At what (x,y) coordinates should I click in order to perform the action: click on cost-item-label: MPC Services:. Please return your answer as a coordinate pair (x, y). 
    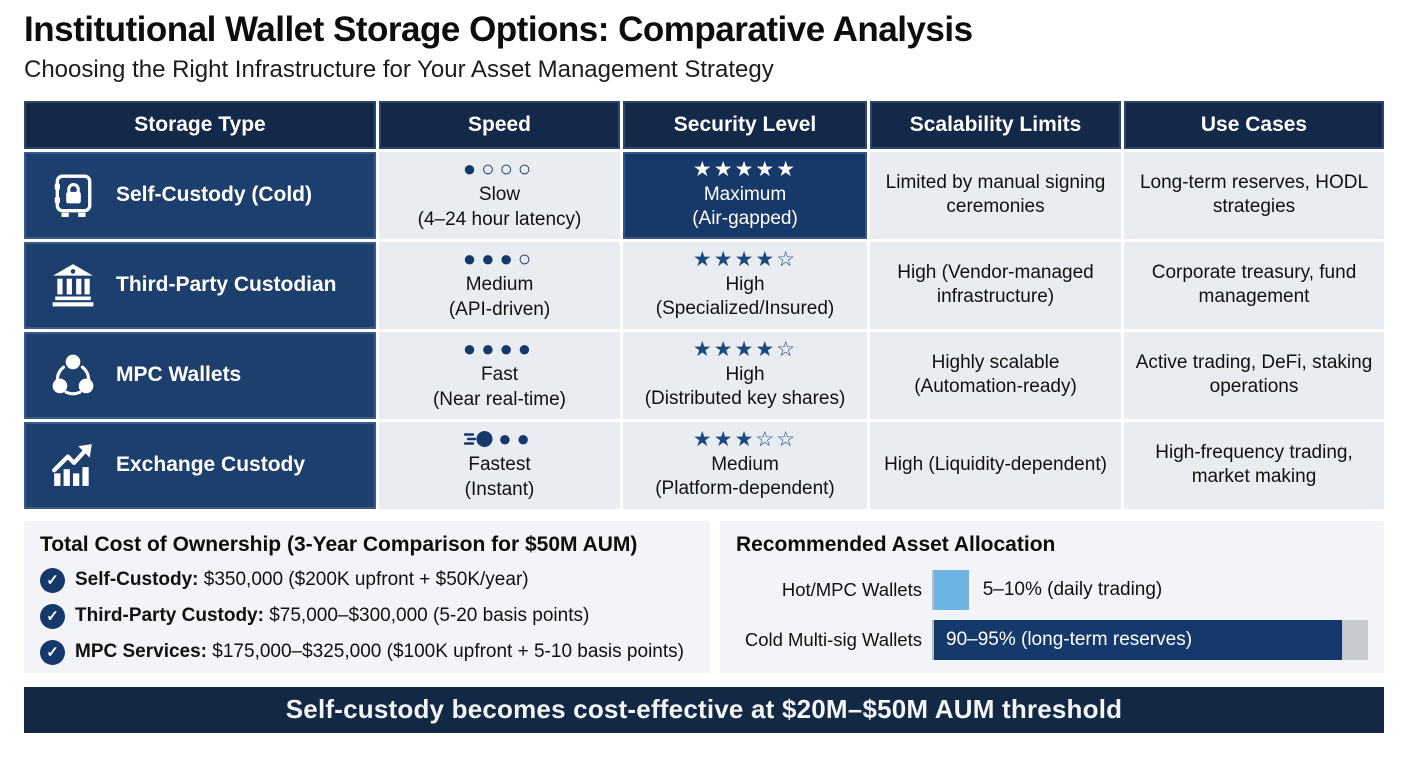
    Looking at the image, I should click on (141, 652).